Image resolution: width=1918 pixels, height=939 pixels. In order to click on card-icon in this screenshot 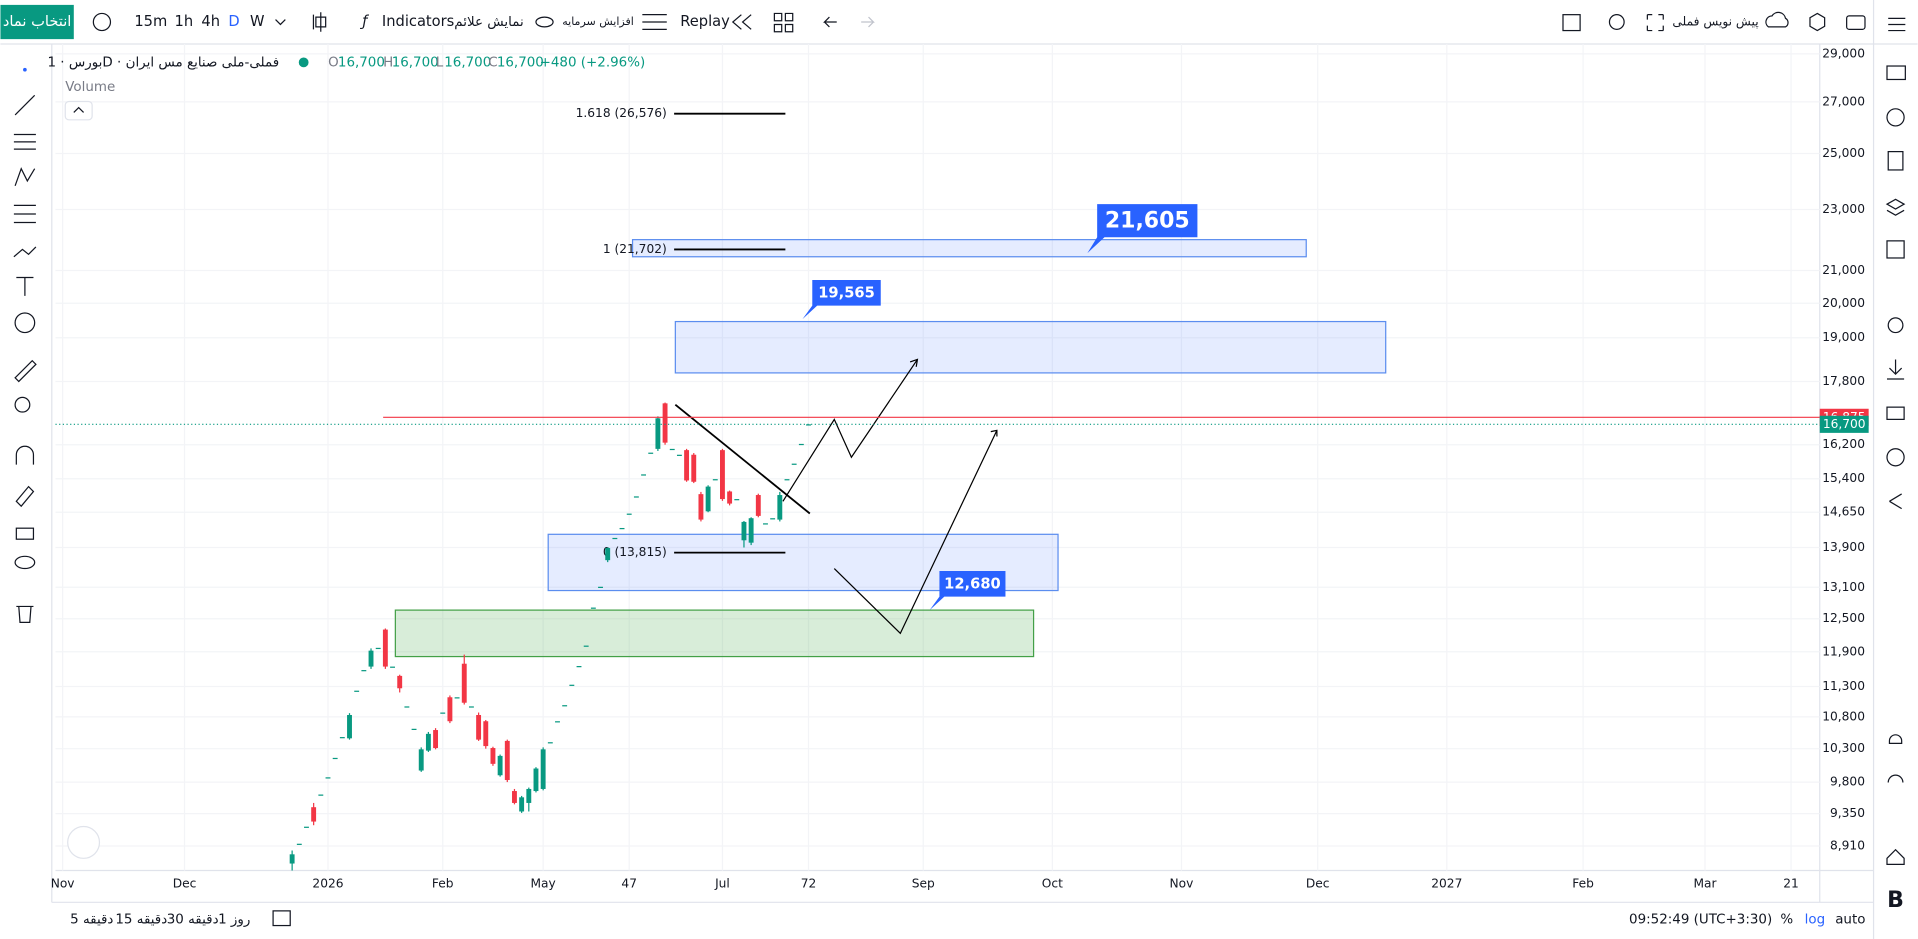, I will do `click(1895, 413)`.